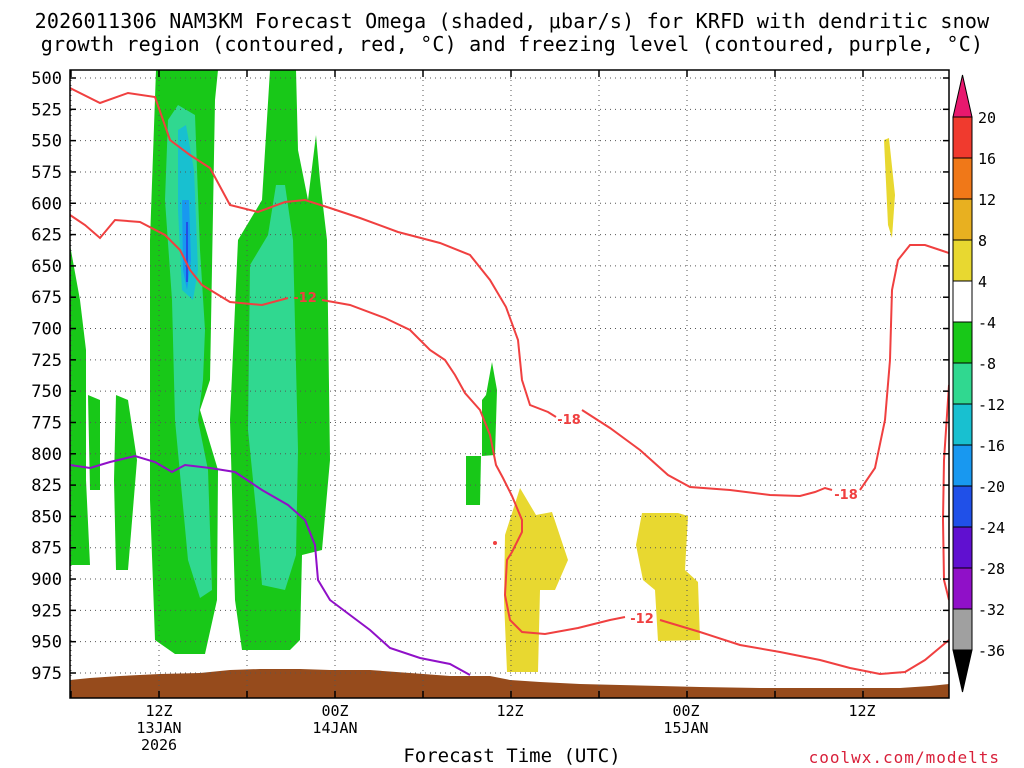 This screenshot has height=768, width=1024. Describe the element at coordinates (46, 110) in the screenshot. I see `y-tick-label: 525` at that location.